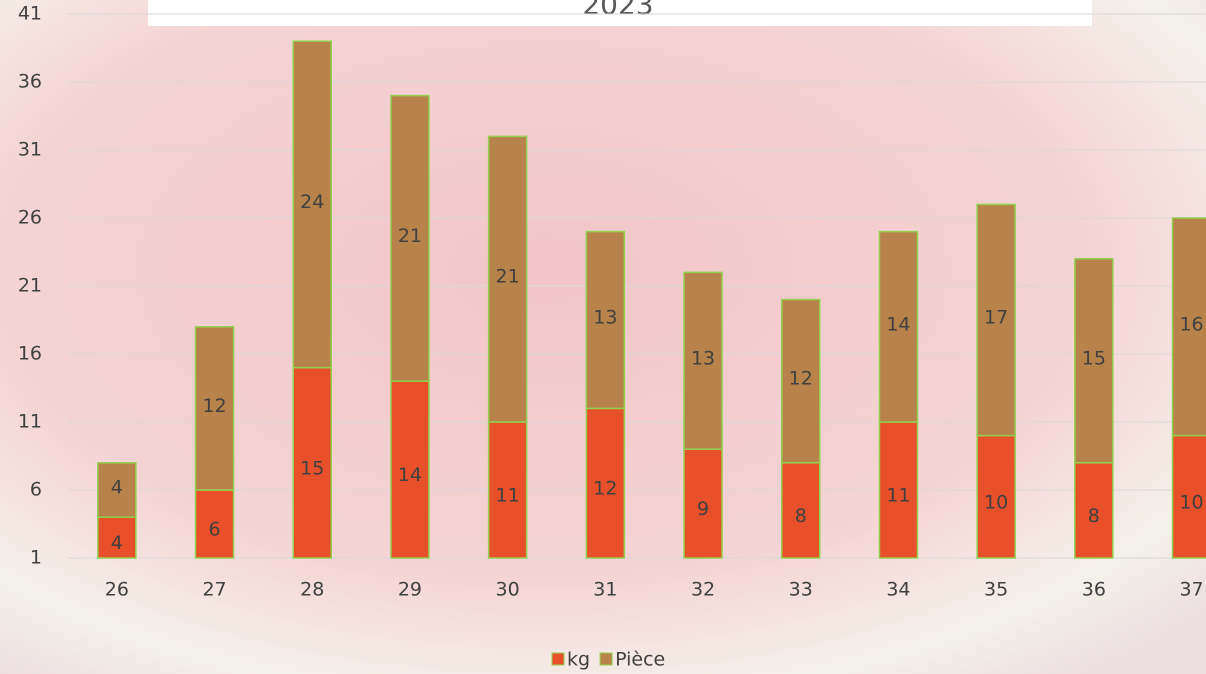 The width and height of the screenshot is (1206, 674). I want to click on y-tick-label: 16, so click(30, 354).